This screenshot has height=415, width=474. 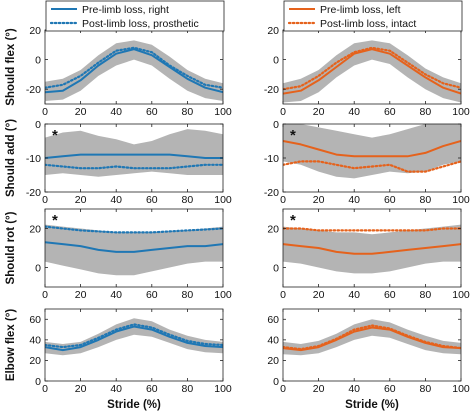 What do you see at coordinates (11, 247) in the screenshot?
I see `y-axis-label: Should rot (°)` at bounding box center [11, 247].